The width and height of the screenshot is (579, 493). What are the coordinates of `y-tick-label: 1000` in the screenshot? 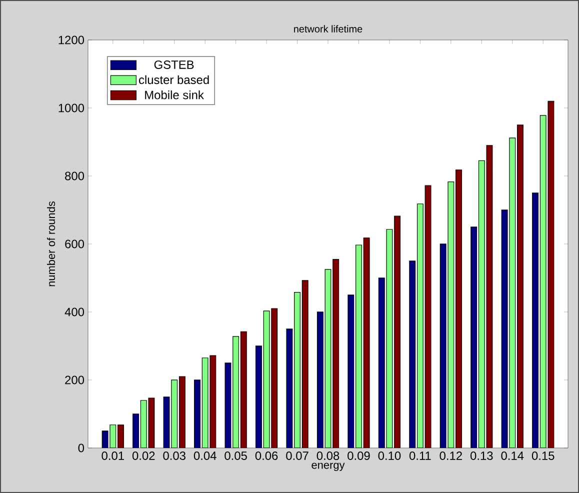 It's located at (71, 108).